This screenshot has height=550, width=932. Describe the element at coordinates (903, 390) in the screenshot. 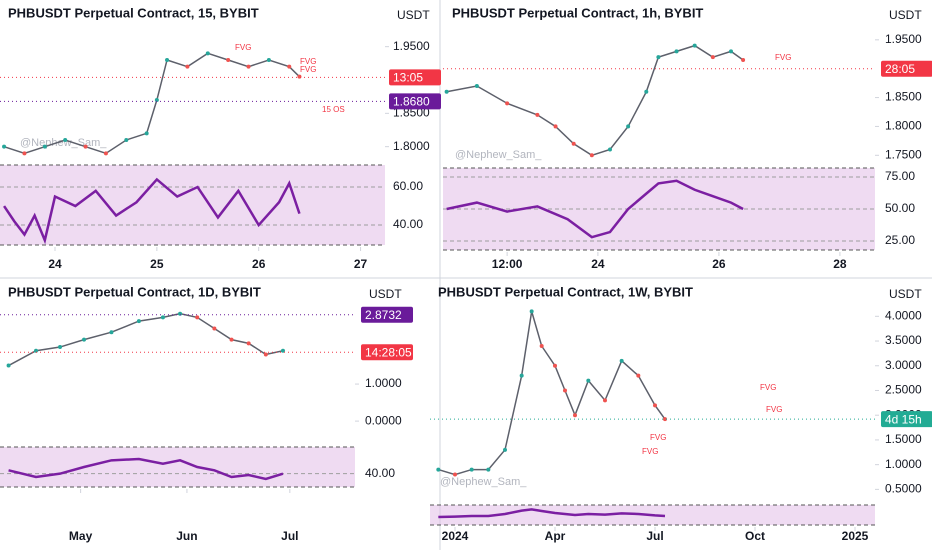

I see `y-tick-label: 2.5000` at that location.